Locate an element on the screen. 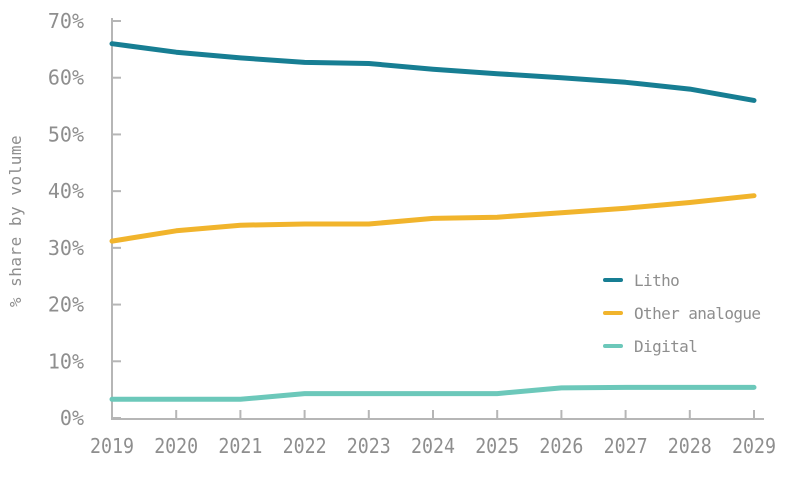 This screenshot has height=480, width=800. legend-item-litho: Litho is located at coordinates (681, 280).